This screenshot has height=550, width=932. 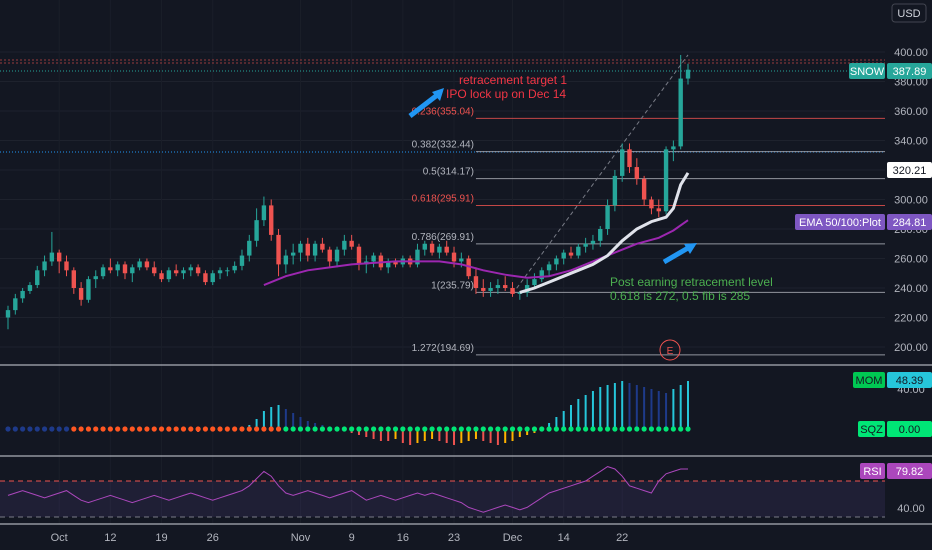 What do you see at coordinates (564, 538) in the screenshot?
I see `time-tick-label: 14` at bounding box center [564, 538].